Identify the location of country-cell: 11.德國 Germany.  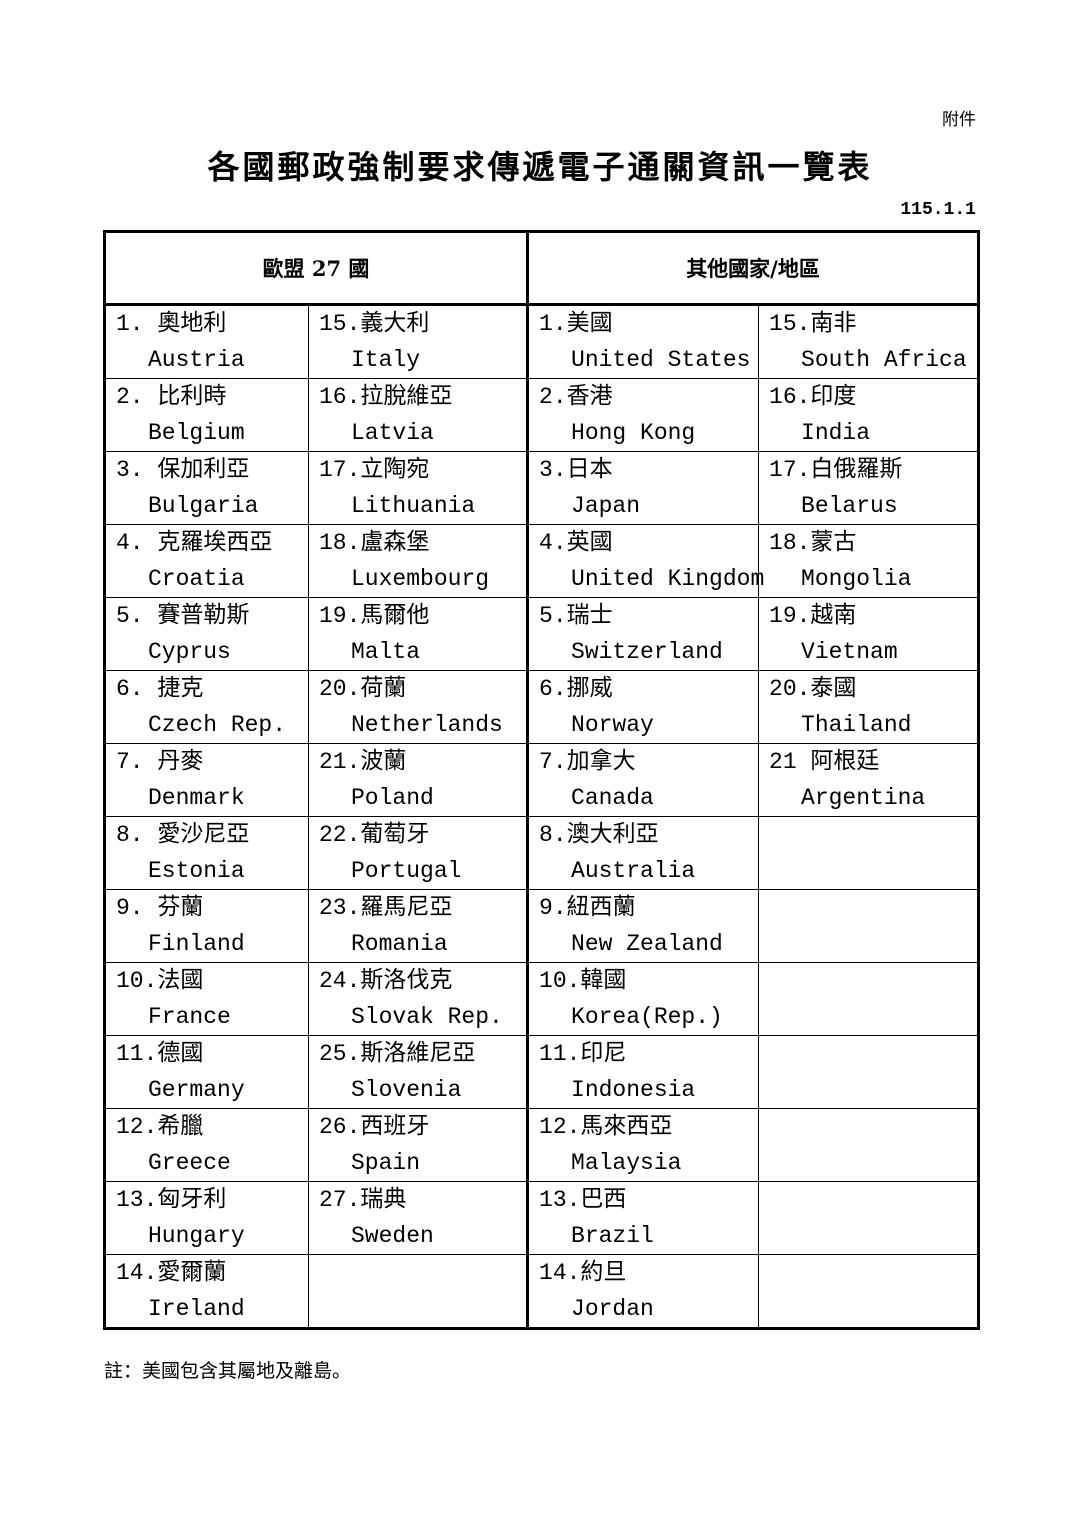
(206, 1072).